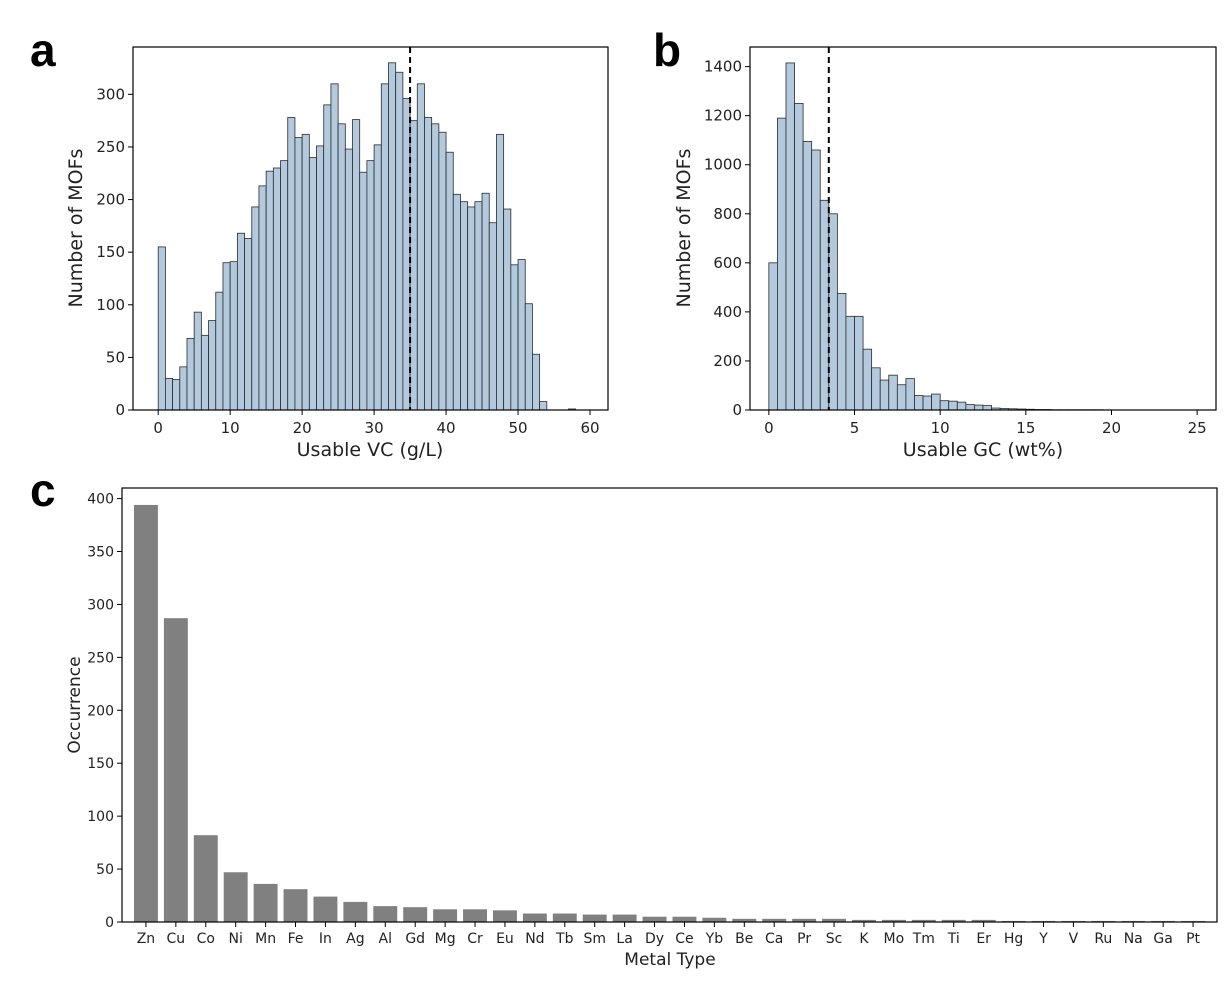  I want to click on metal-bar-be, so click(744, 920).